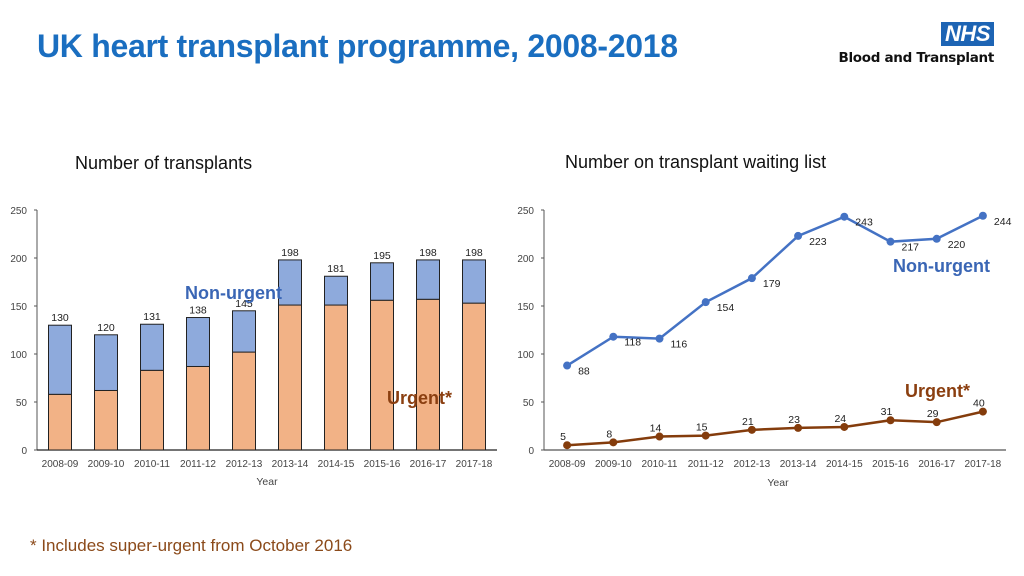  What do you see at coordinates (613, 464) in the screenshot?
I see `line-x-tick-label: 2009-10` at bounding box center [613, 464].